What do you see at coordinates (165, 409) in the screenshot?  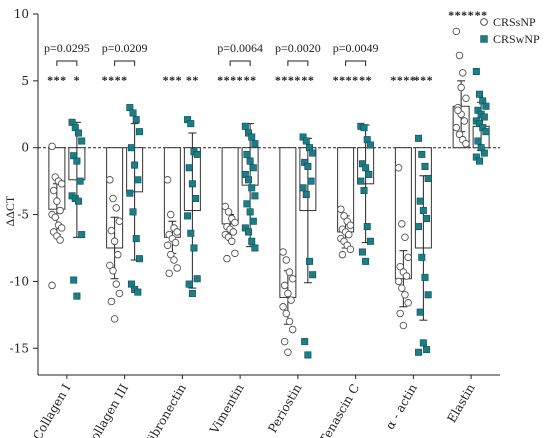 I see `category-label: Fibronectin` at bounding box center [165, 409].